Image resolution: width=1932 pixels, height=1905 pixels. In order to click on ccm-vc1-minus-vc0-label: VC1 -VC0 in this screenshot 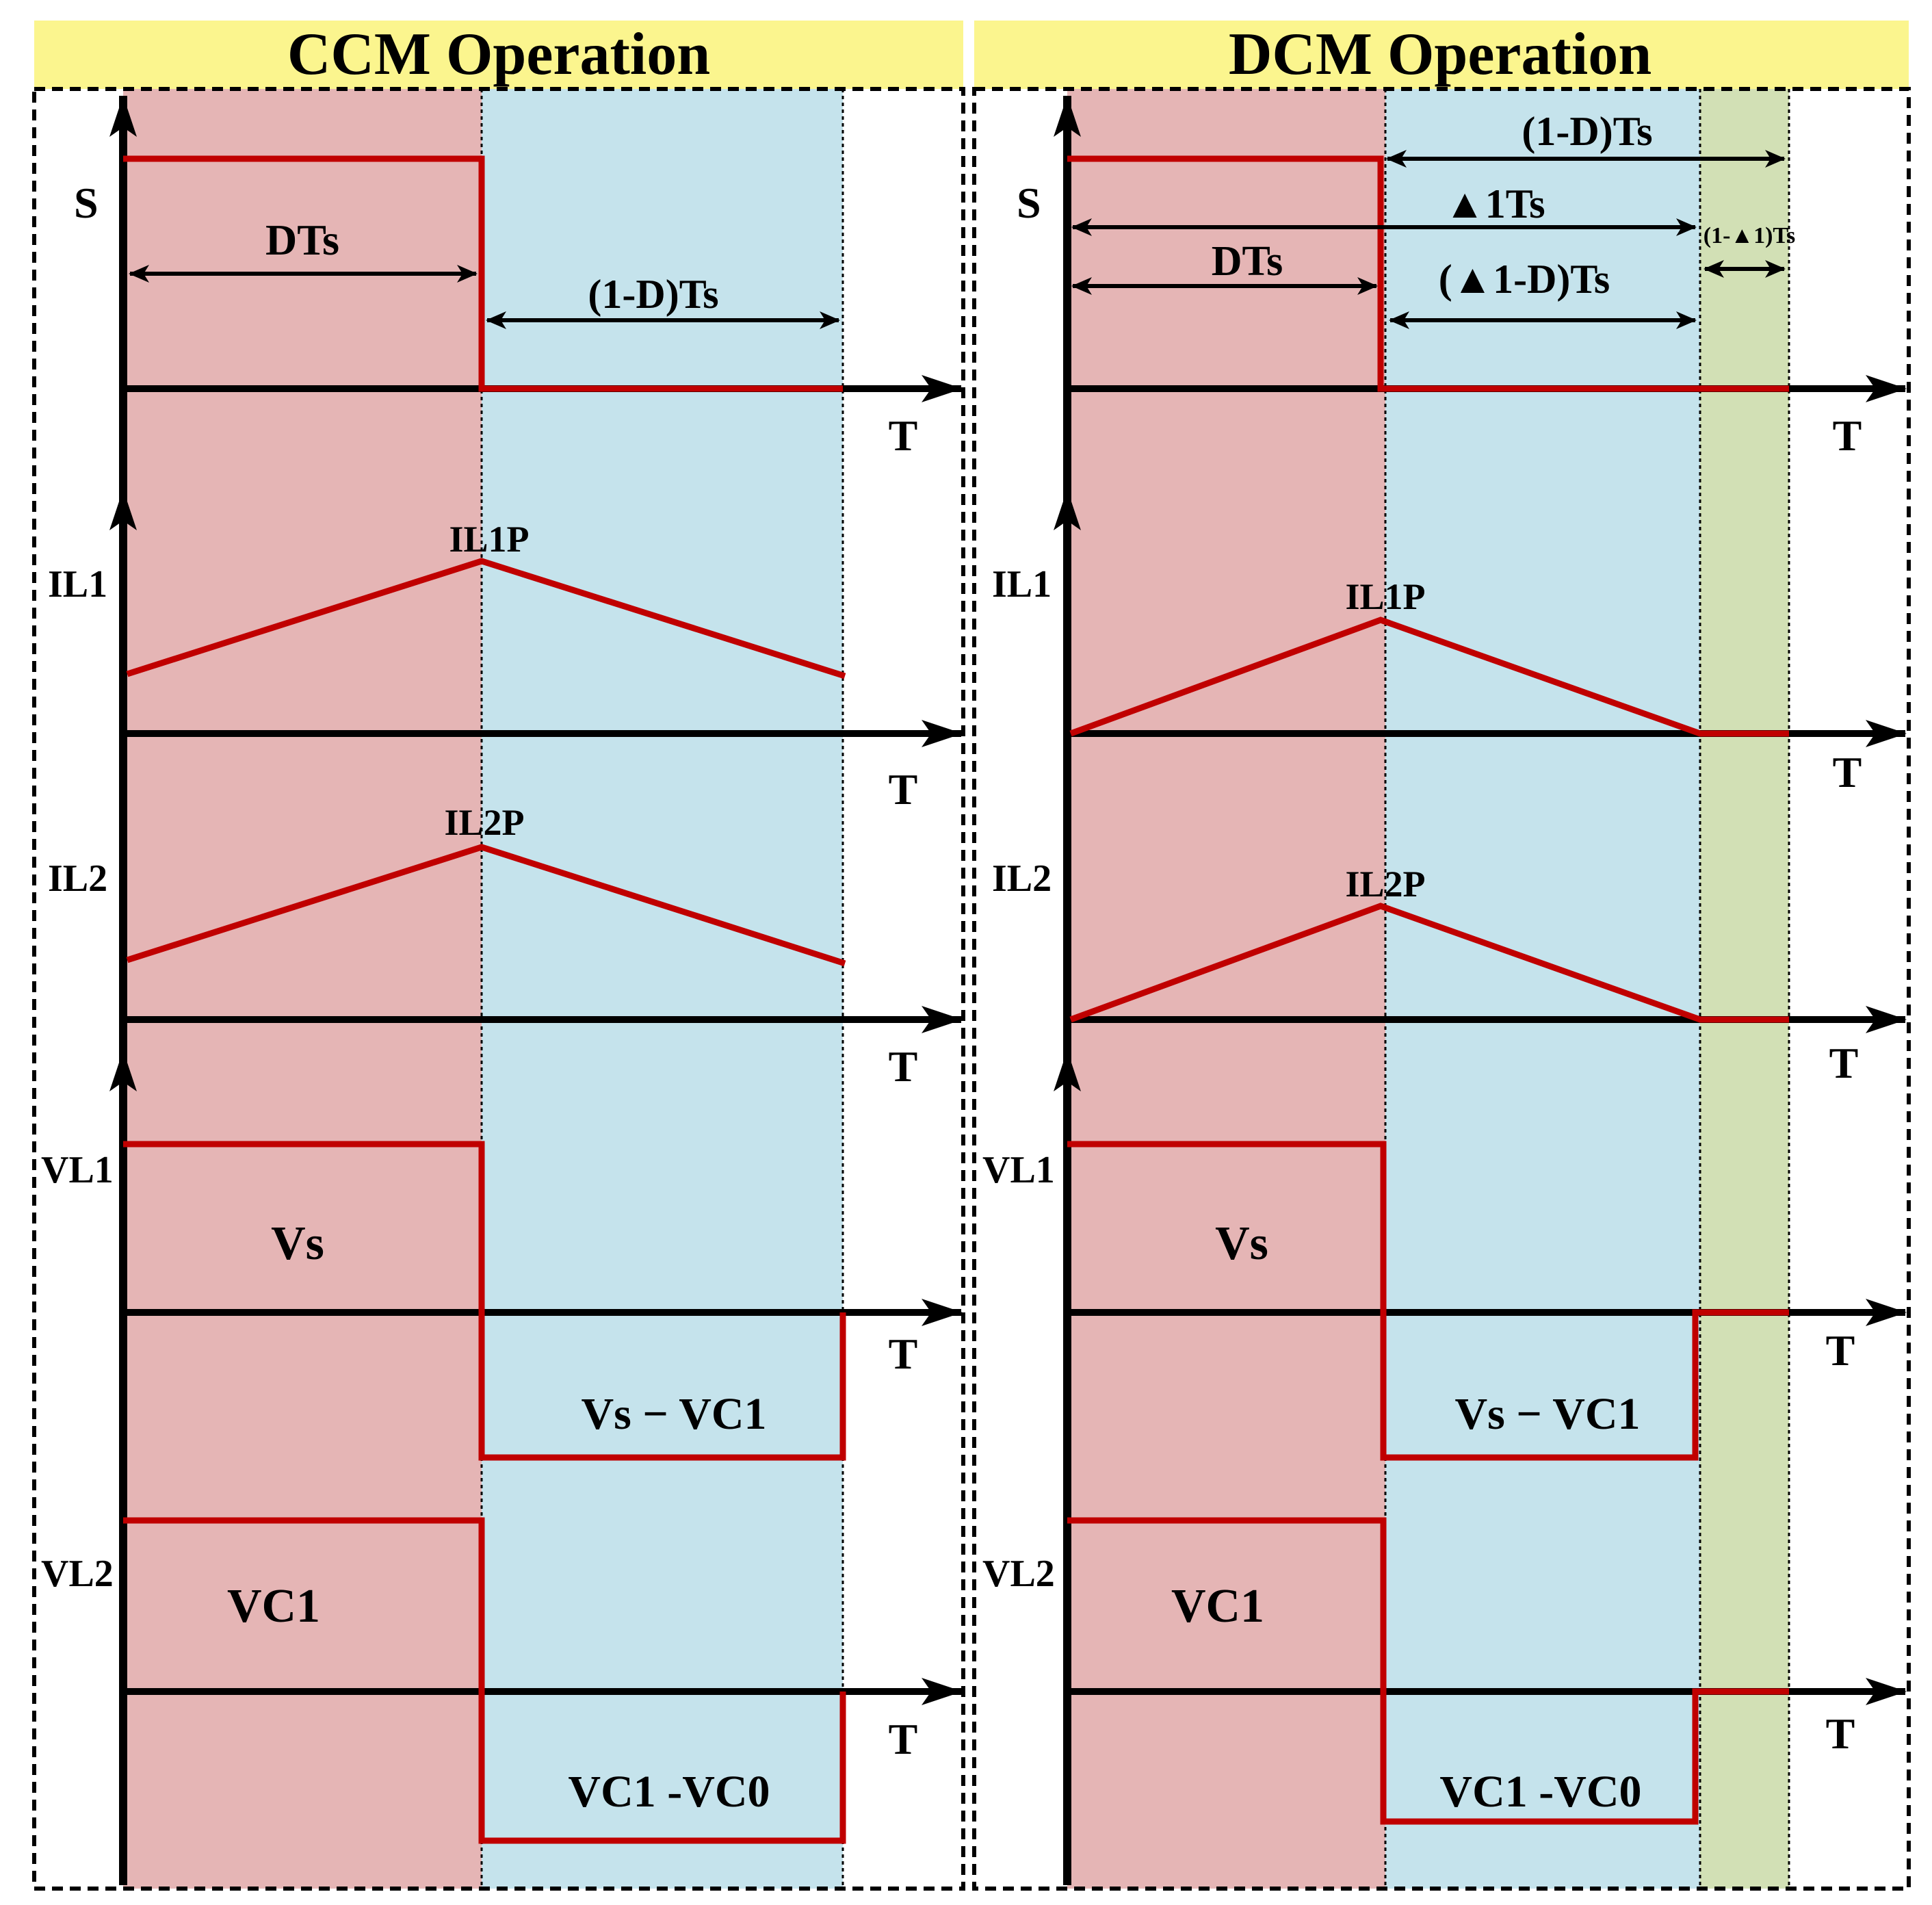, I will do `click(669, 1792)`.